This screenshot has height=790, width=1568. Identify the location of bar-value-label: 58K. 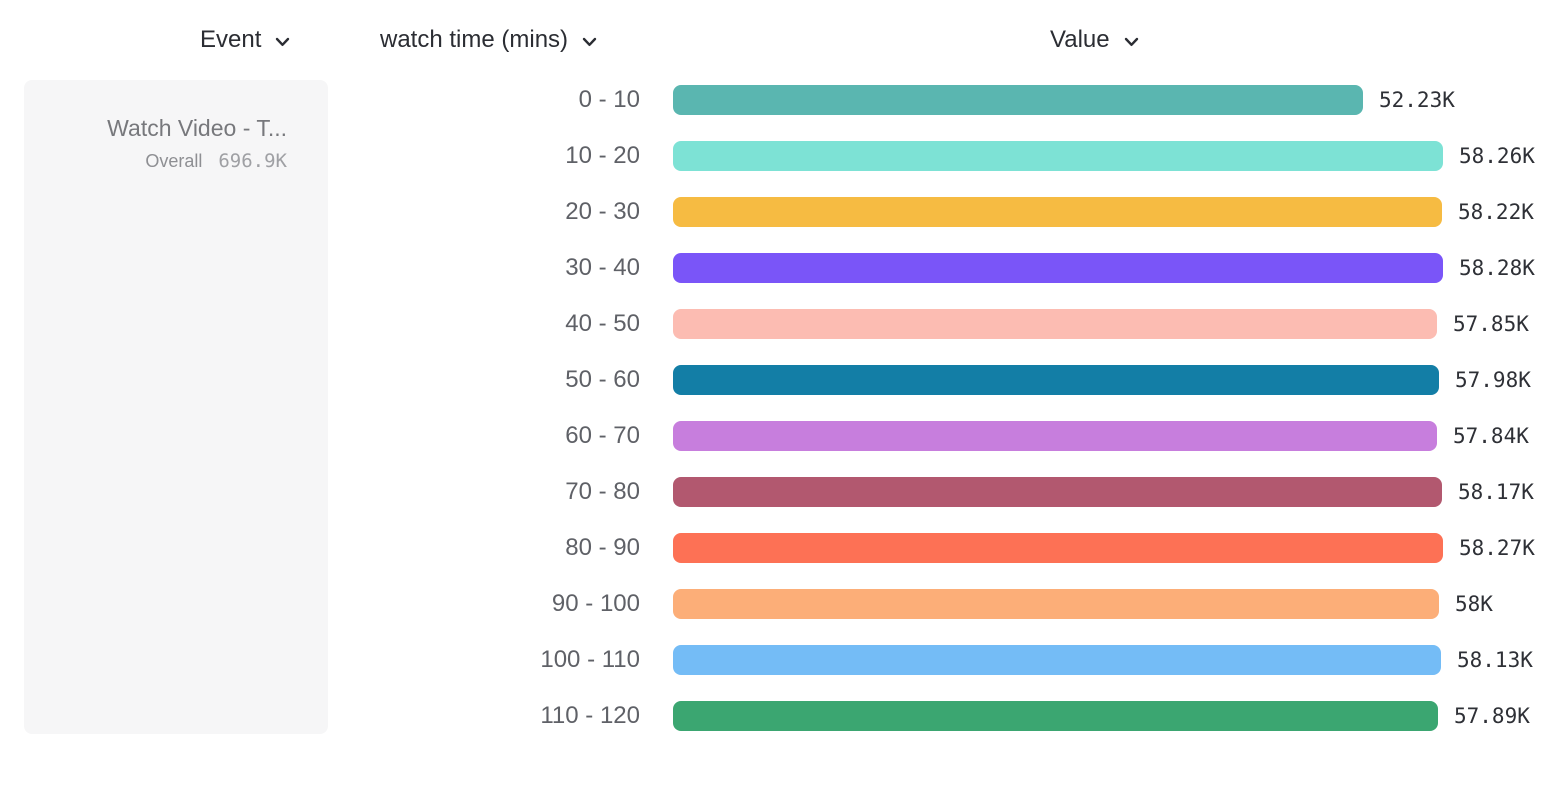
(1474, 604).